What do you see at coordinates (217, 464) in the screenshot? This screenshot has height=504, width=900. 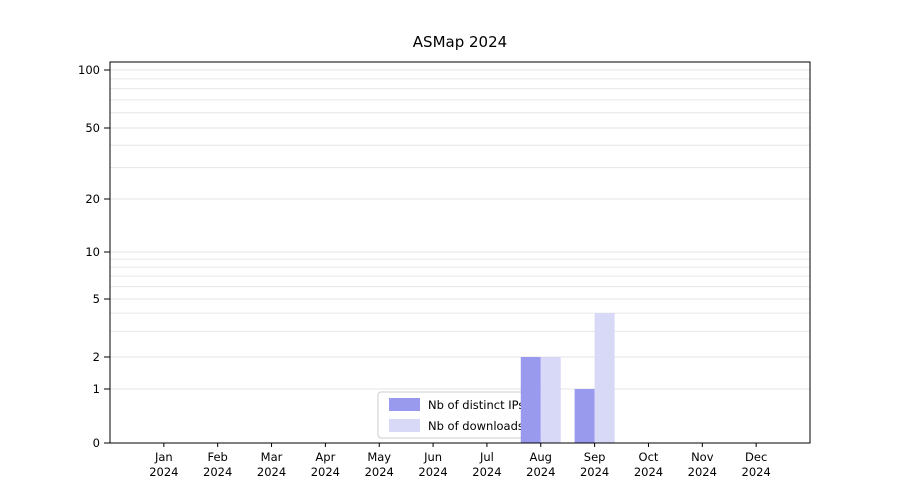 I see `x-tick-label: Feb 2024` at bounding box center [217, 464].